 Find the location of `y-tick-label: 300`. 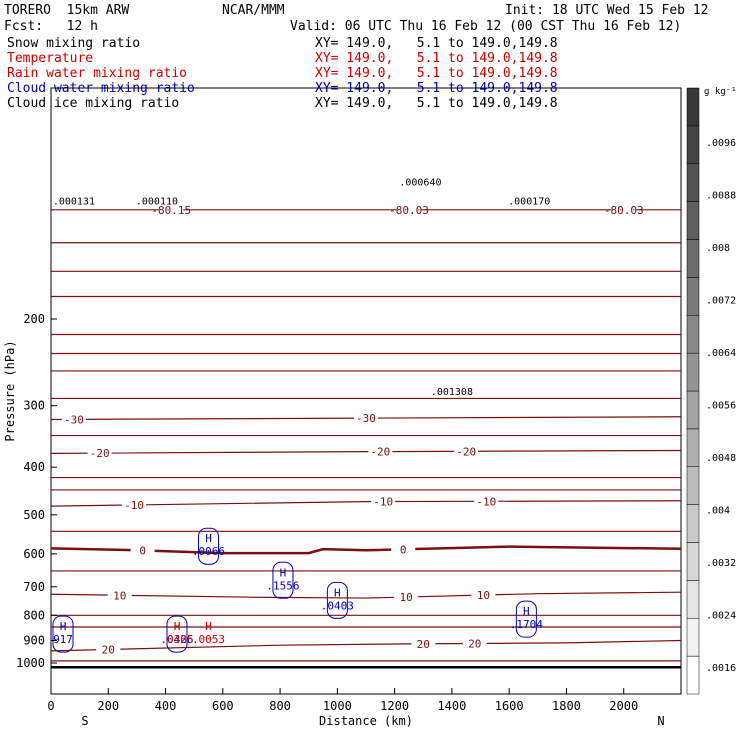

y-tick-label: 300 is located at coordinates (34, 406).